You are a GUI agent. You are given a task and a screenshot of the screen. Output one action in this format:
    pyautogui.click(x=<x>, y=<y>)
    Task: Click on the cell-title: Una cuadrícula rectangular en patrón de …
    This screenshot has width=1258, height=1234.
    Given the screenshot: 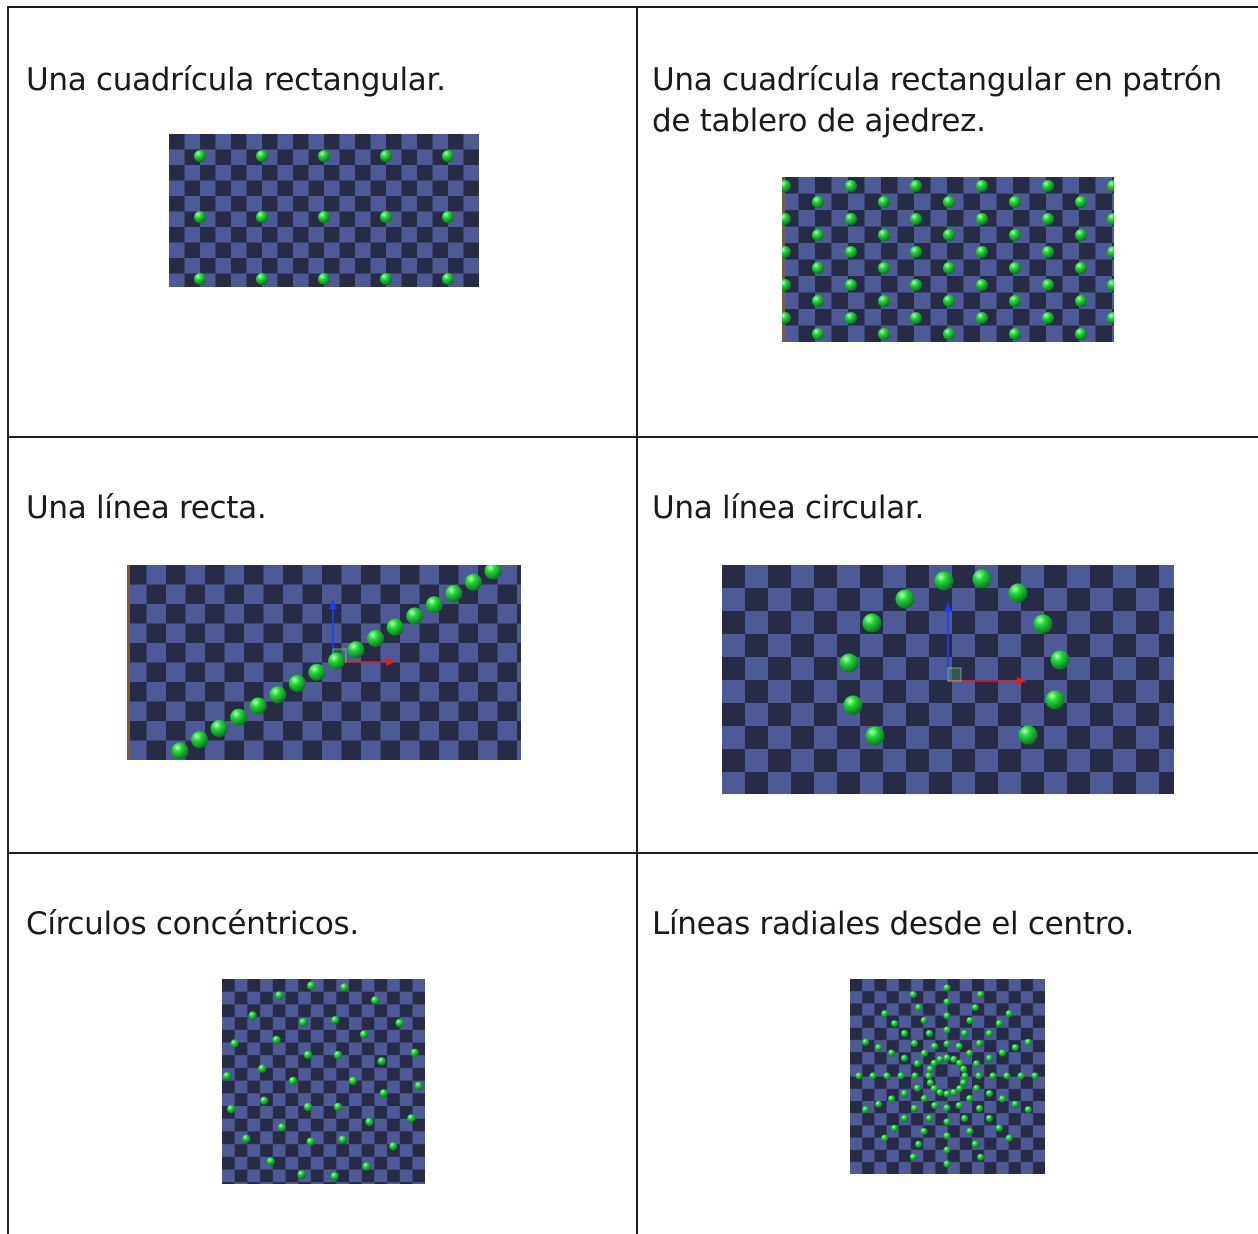 What is the action you would take?
    pyautogui.click(x=937, y=100)
    